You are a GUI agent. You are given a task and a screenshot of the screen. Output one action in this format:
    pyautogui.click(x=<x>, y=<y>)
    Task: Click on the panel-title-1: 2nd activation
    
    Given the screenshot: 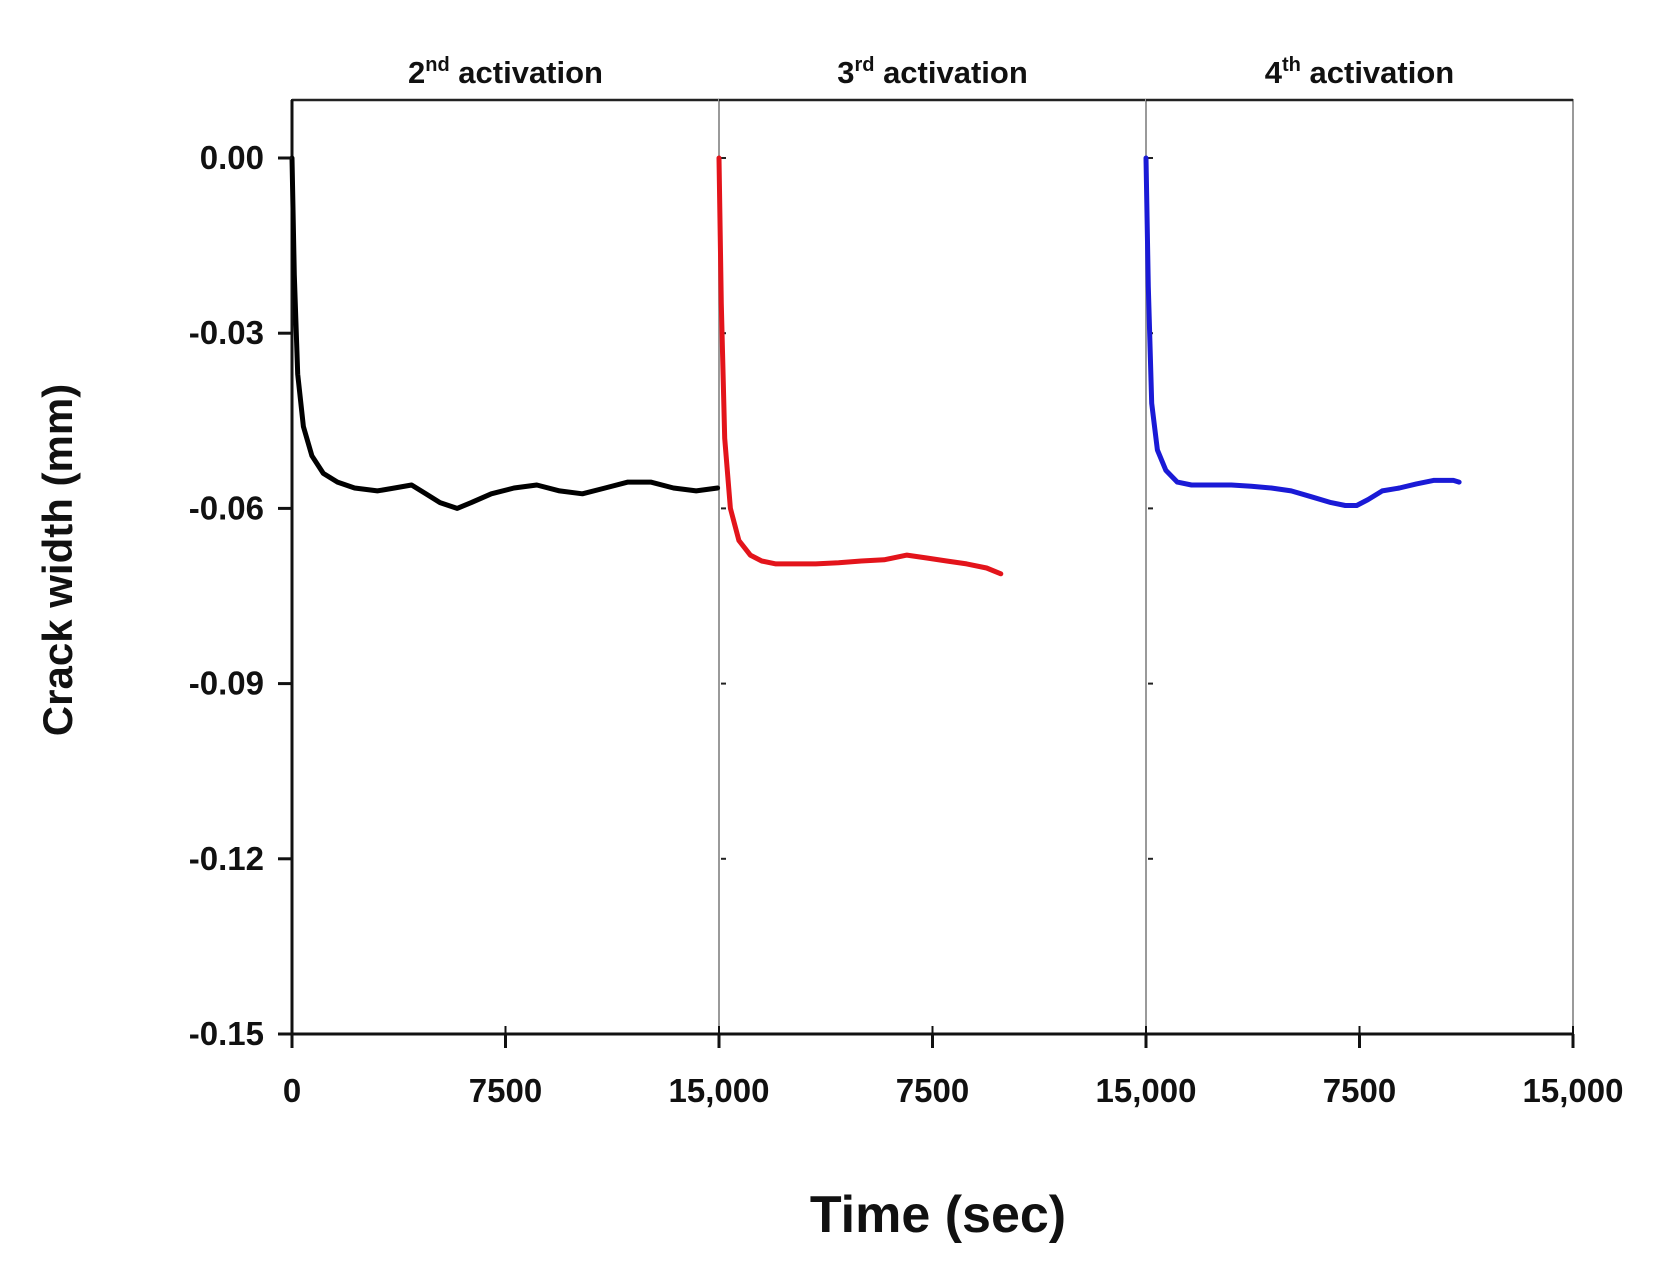 What is the action you would take?
    pyautogui.click(x=505, y=72)
    